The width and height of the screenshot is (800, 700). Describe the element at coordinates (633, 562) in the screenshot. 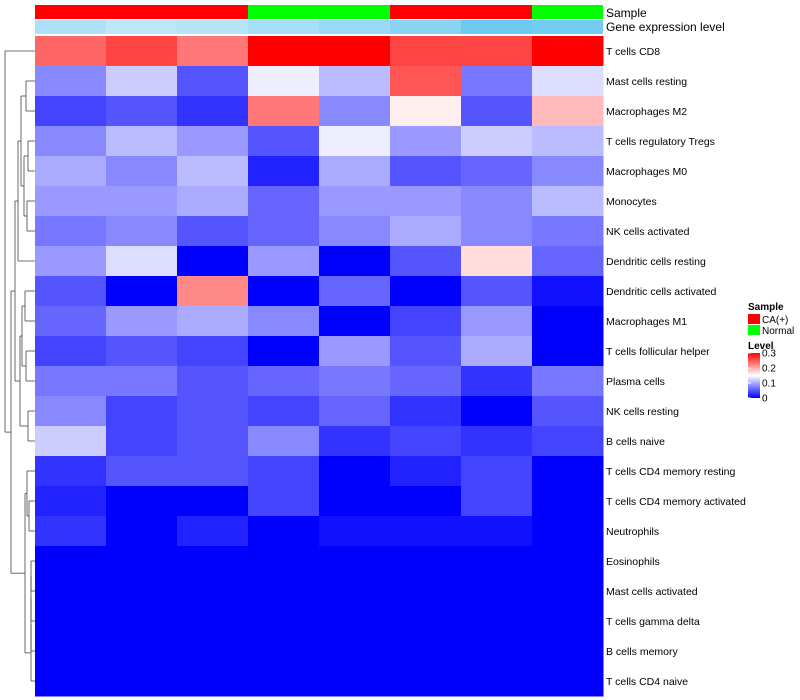

I see `row-label: Eosinophils` at that location.